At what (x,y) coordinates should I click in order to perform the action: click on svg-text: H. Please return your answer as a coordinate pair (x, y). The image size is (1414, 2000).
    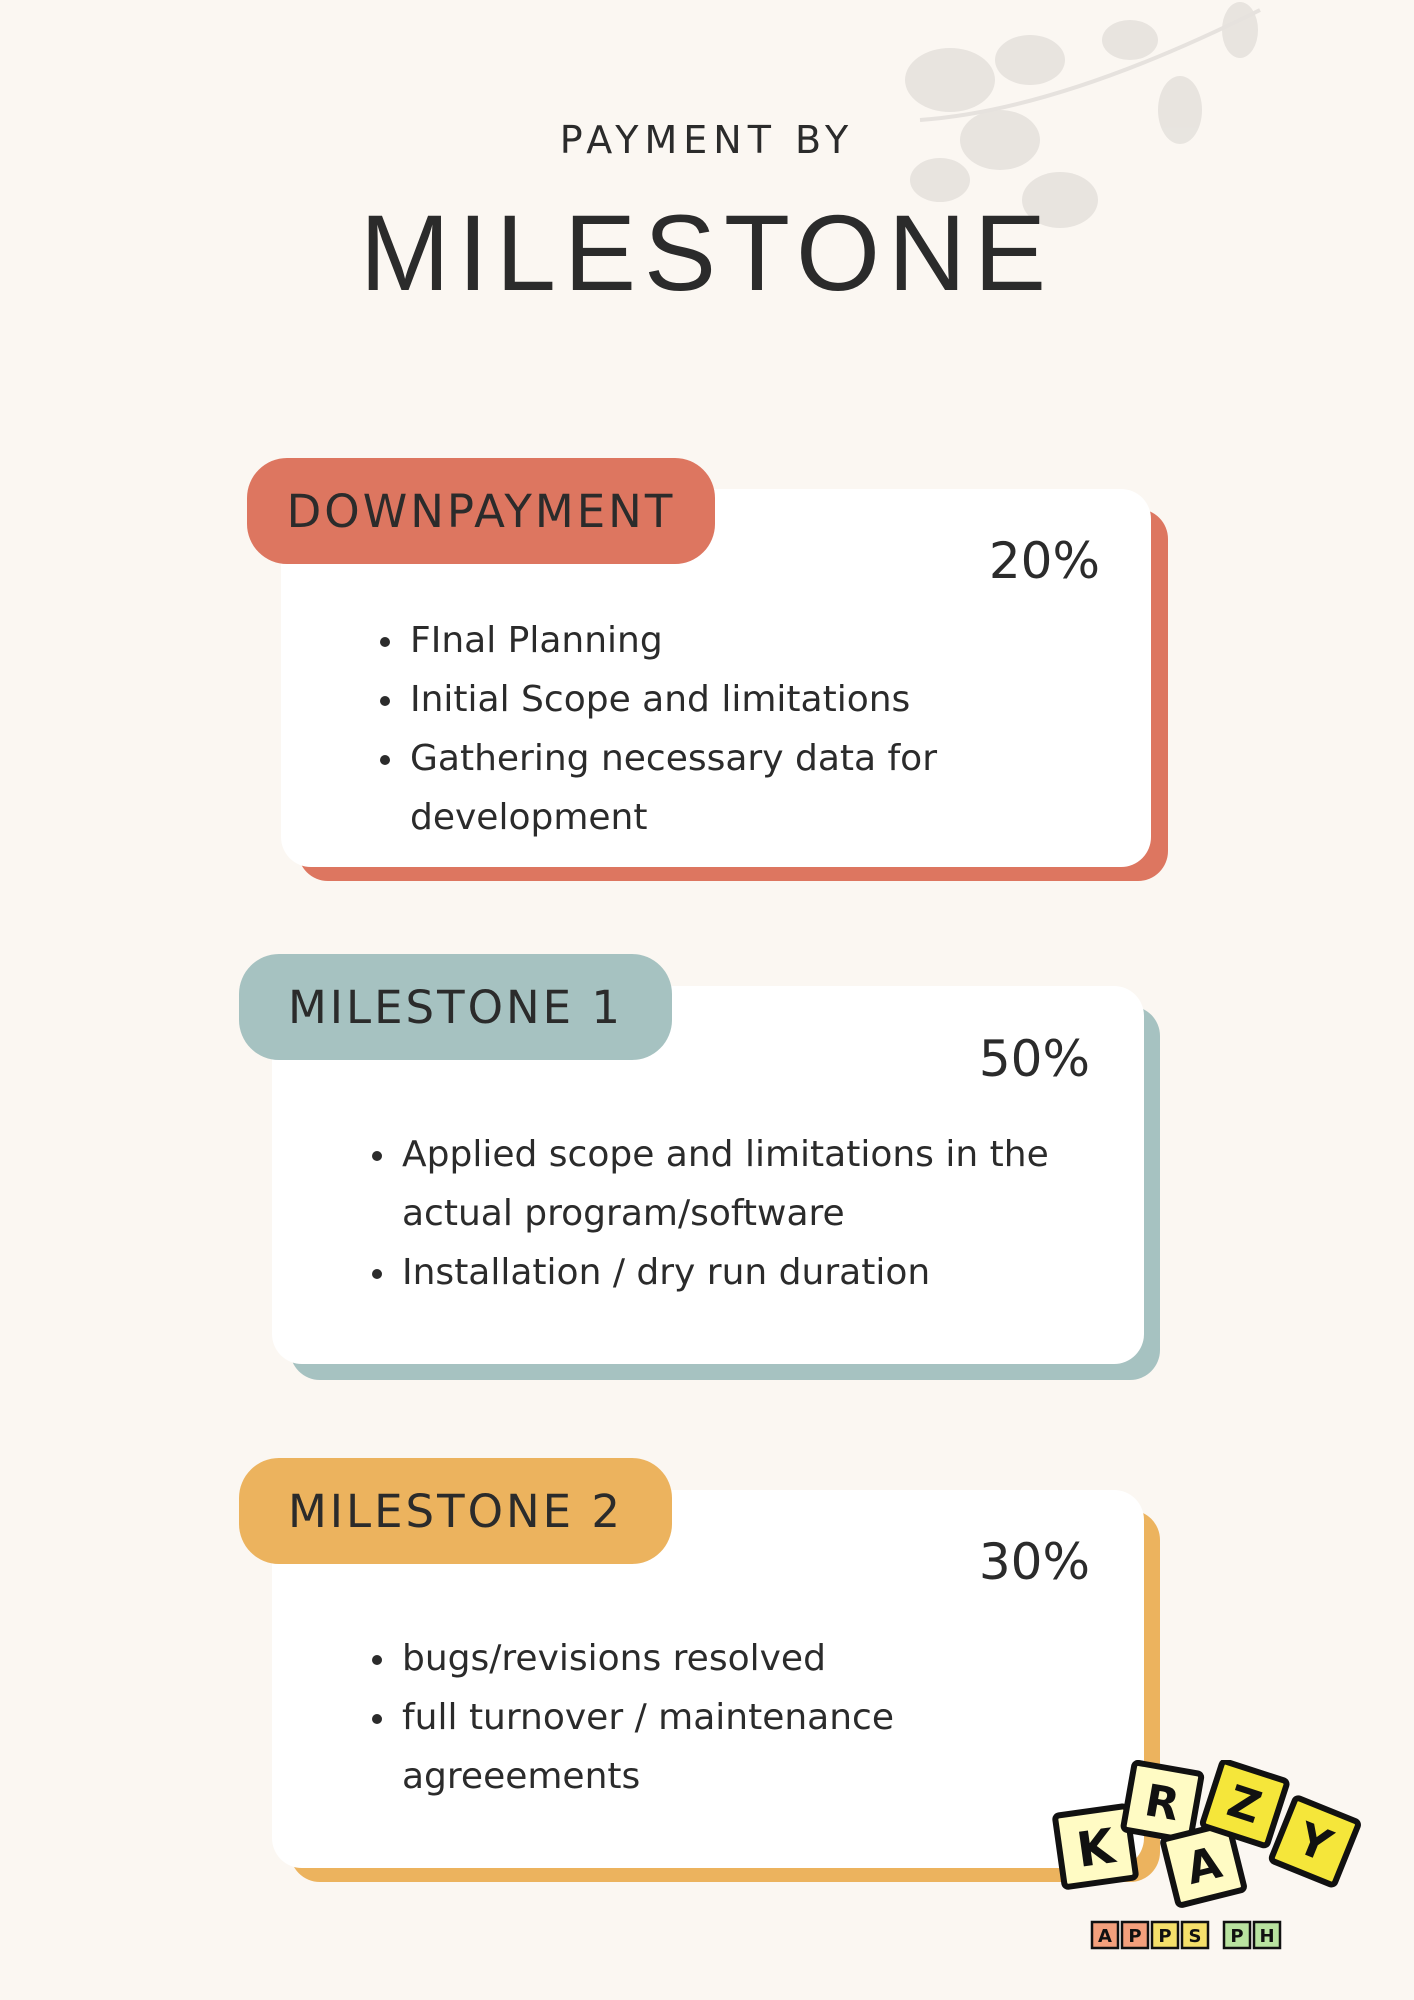
    Looking at the image, I should click on (1266, 1936).